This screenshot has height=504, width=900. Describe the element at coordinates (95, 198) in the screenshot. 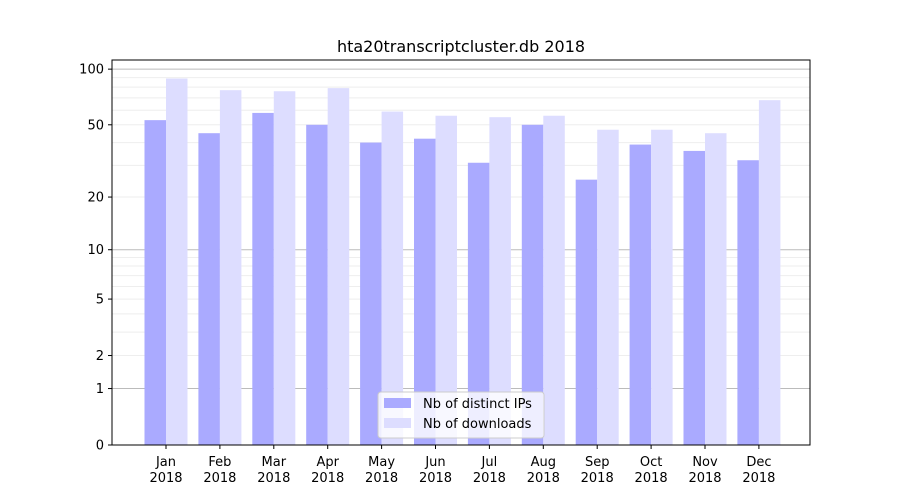

I see `y-tick-label: 20` at that location.